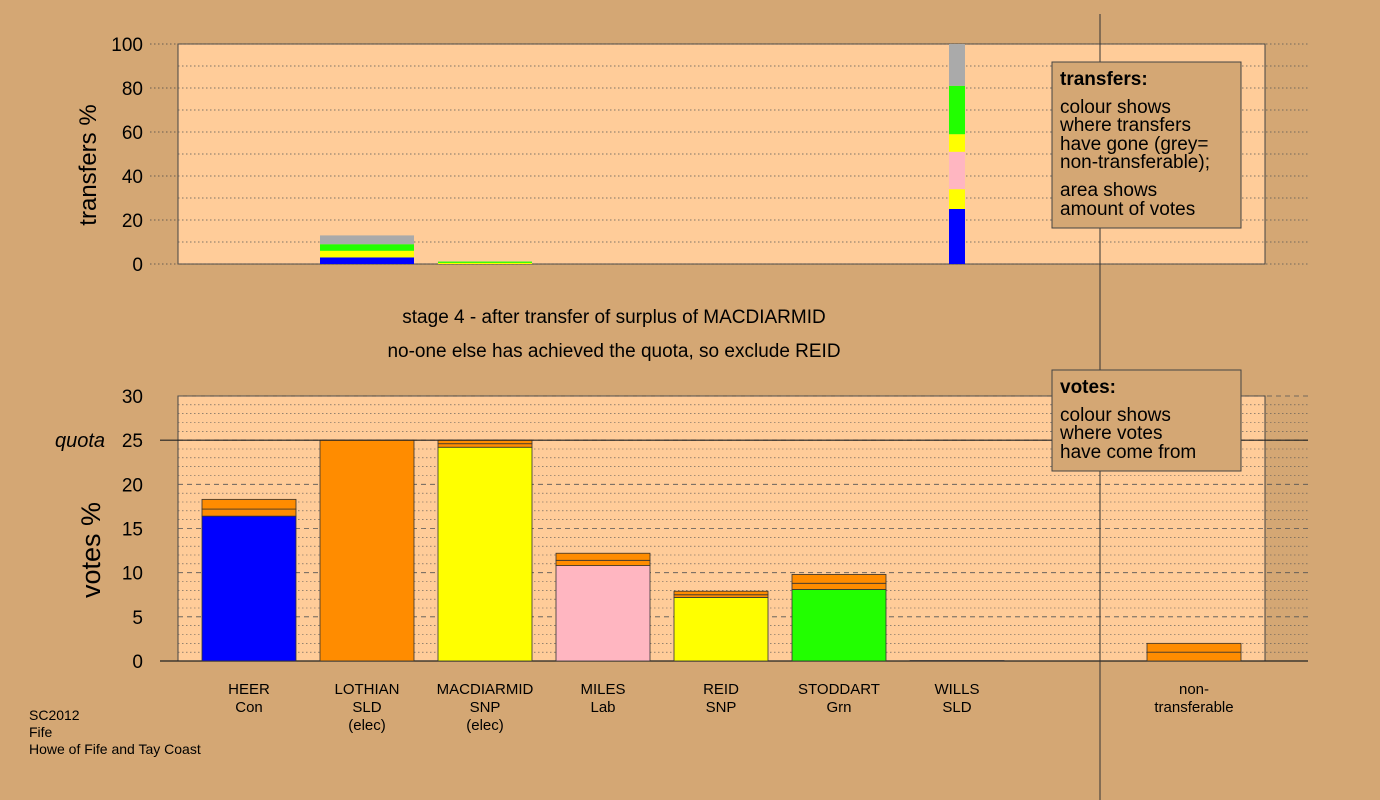 The width and height of the screenshot is (1380, 800). I want to click on votes-tick-label: 15, so click(132, 530).